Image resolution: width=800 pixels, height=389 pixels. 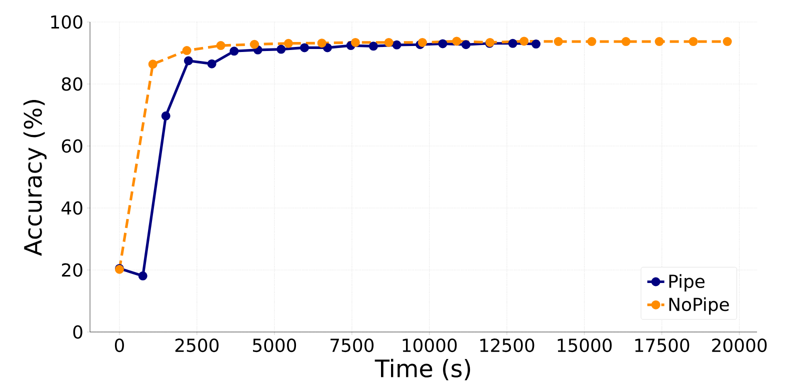 What do you see at coordinates (77, 332) in the screenshot?
I see `y-tick-label: 0` at bounding box center [77, 332].